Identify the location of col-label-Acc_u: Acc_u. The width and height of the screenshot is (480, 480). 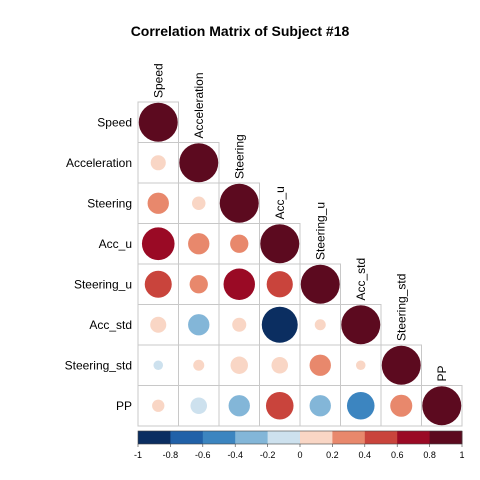
(280, 202).